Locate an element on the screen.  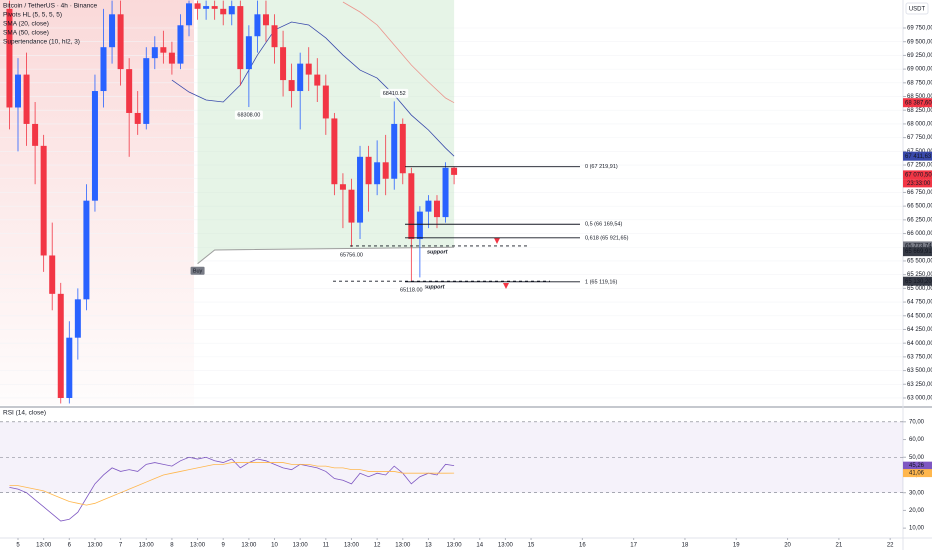
x-tick-label: 7 is located at coordinates (121, 546).